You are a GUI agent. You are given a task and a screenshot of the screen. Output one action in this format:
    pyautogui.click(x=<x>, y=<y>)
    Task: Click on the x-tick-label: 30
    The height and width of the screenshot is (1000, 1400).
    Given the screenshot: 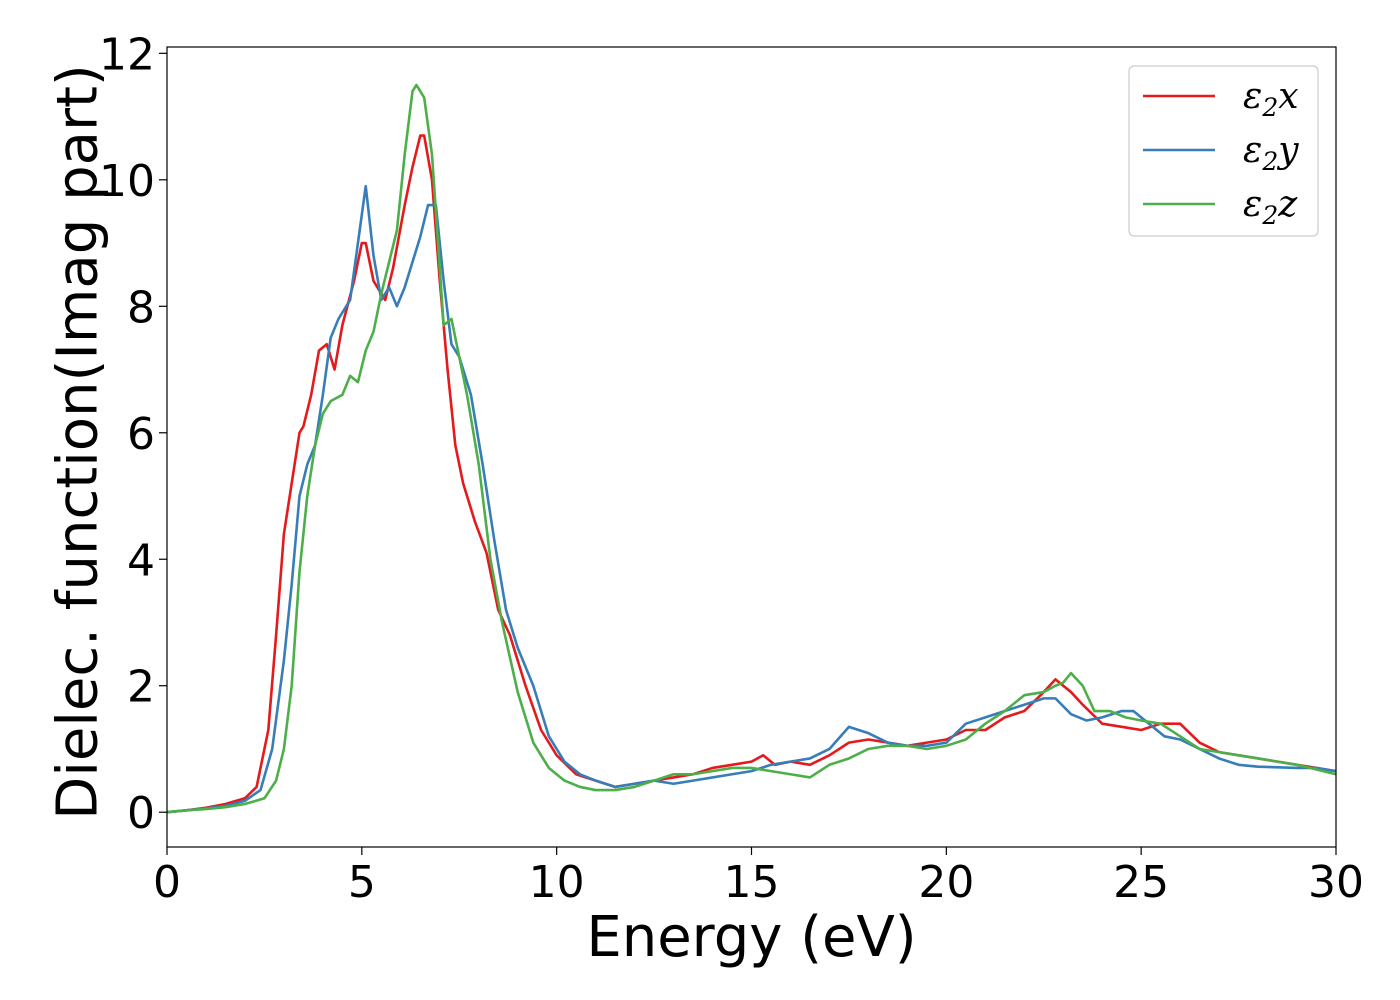 What is the action you would take?
    pyautogui.click(x=1336, y=882)
    